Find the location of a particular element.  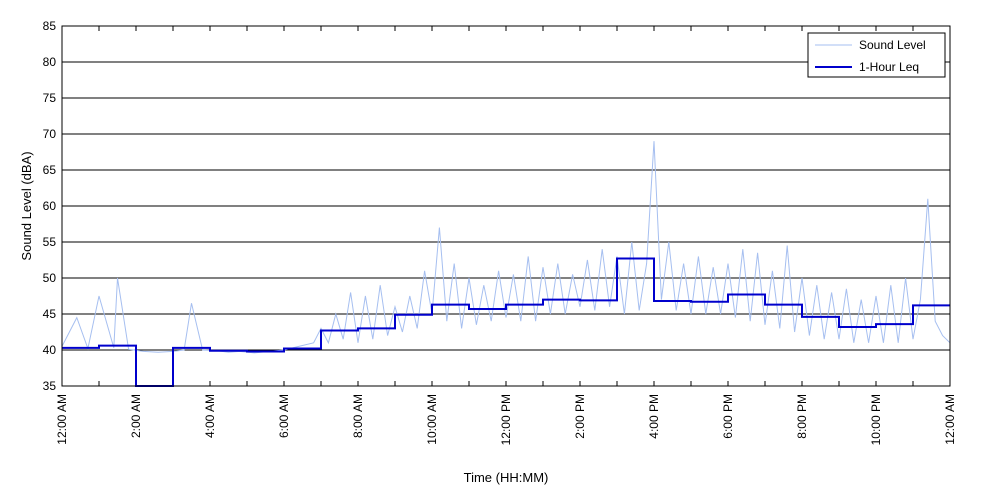

x-tick-label: 10:00 AM is located at coordinates (432, 419).